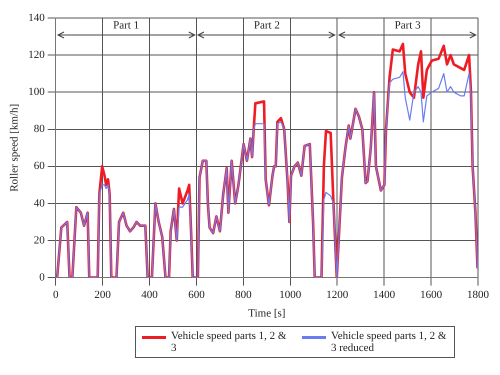  What do you see at coordinates (267, 25) in the screenshot?
I see `annotation: Part 2` at bounding box center [267, 25].